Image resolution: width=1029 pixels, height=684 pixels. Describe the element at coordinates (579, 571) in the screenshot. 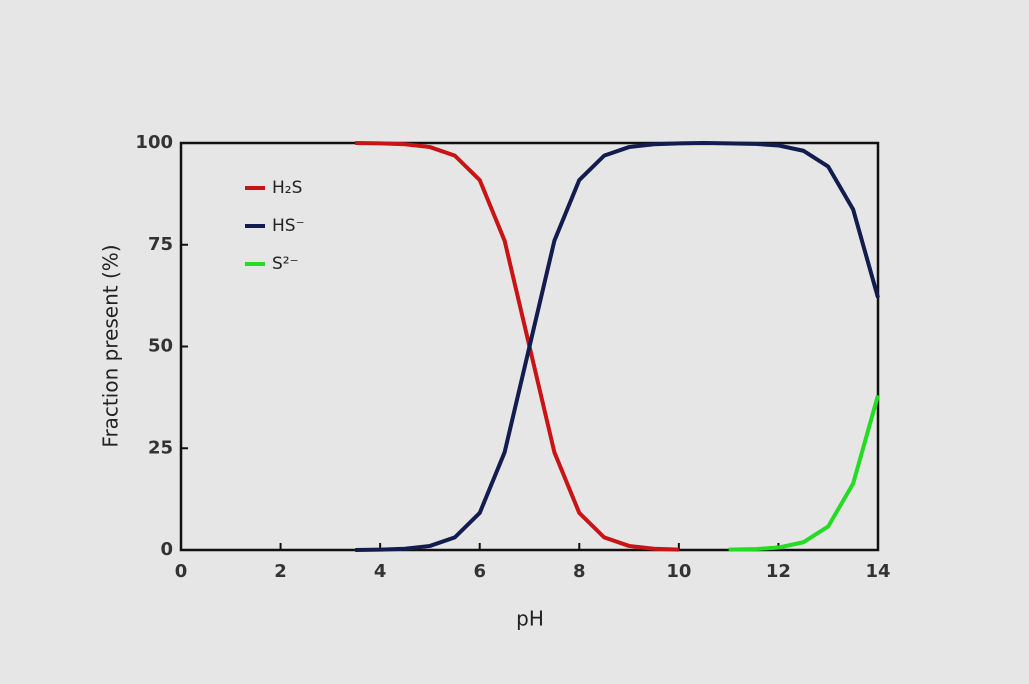

I see `x-tick-label: 8` at that location.